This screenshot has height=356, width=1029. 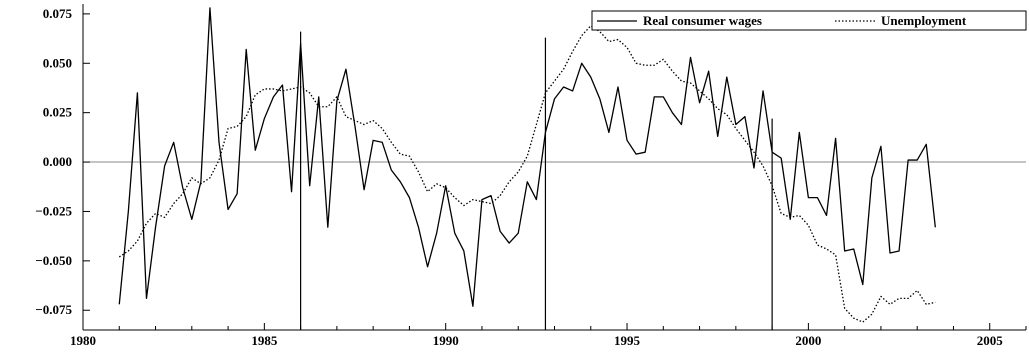 What do you see at coordinates (57, 62) in the screenshot?
I see `y-tick-label: 0.050` at bounding box center [57, 62].